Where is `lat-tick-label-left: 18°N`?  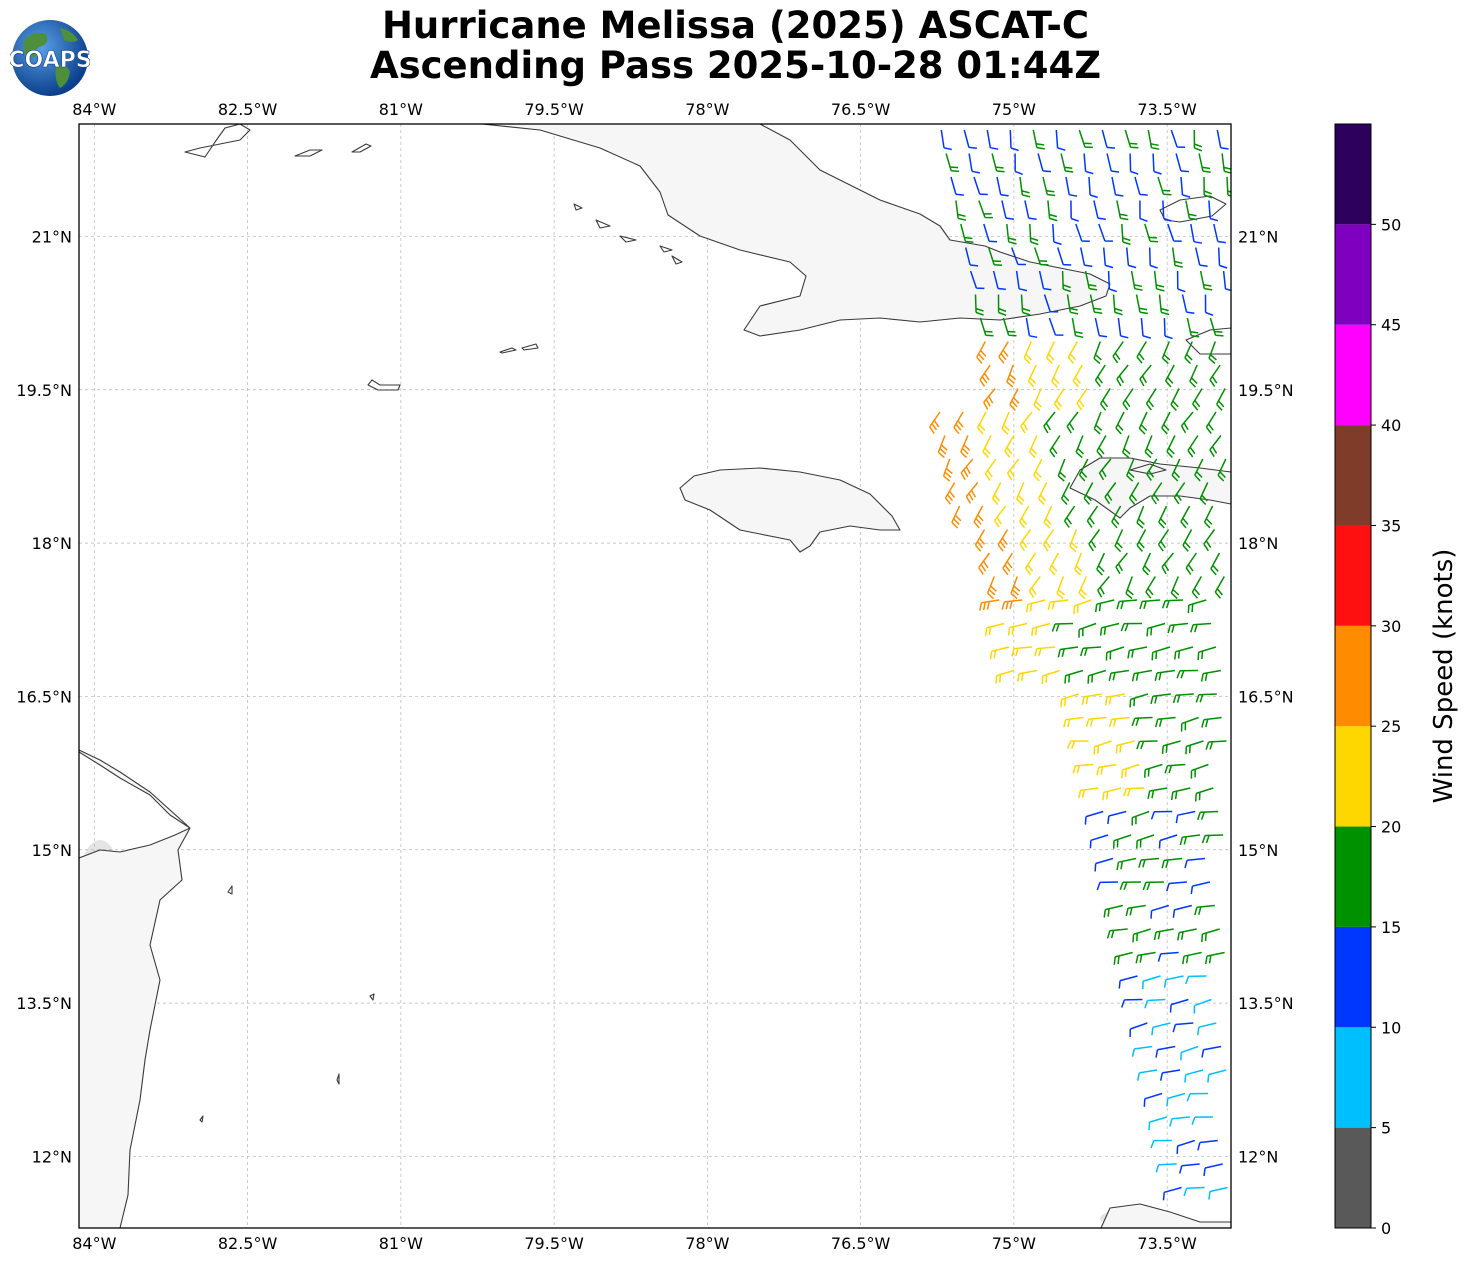 lat-tick-label-left: 18°N is located at coordinates (52, 543).